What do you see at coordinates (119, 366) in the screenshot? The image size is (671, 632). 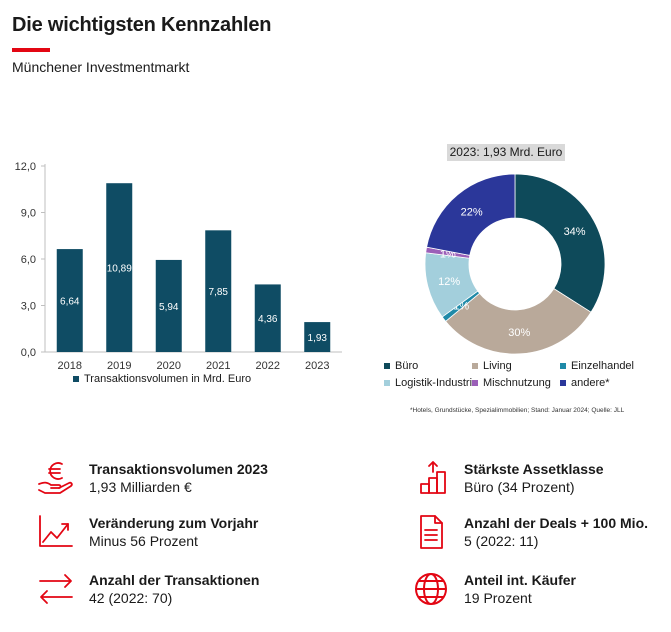 I see `x-tick-label: 2019` at bounding box center [119, 366].